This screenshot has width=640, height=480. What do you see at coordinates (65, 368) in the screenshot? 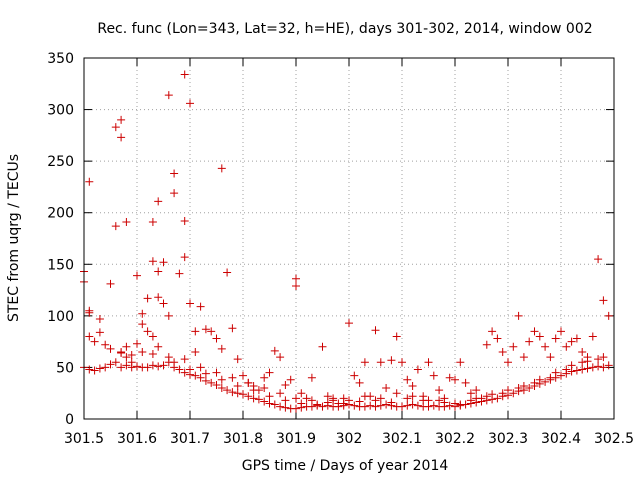
I see `y-tick-label: 50` at bounding box center [65, 368].